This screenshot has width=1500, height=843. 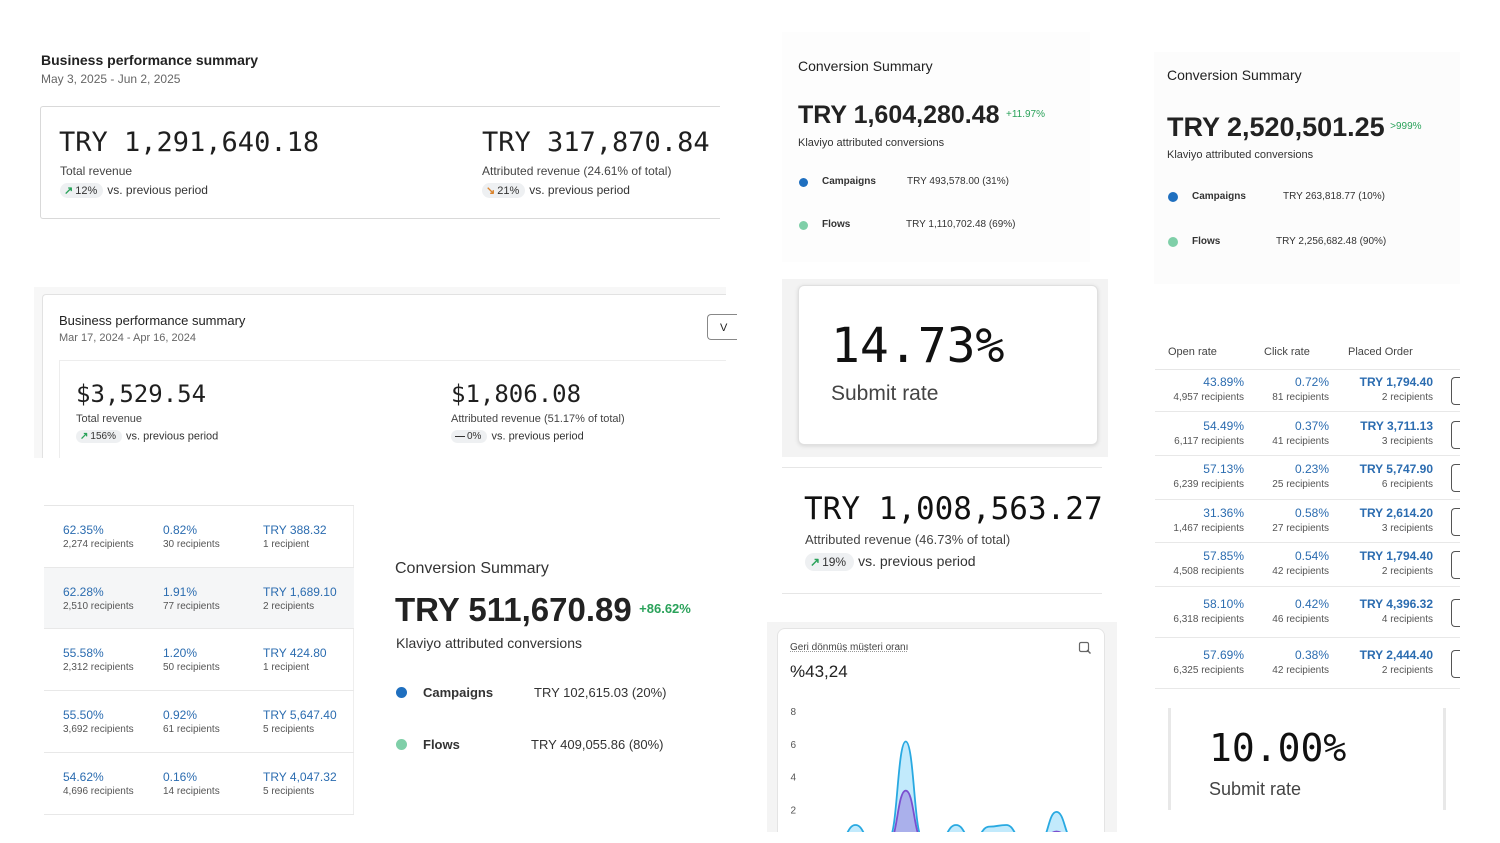 What do you see at coordinates (109, 419) in the screenshot?
I see `bps2-total-label: Total revenue` at bounding box center [109, 419].